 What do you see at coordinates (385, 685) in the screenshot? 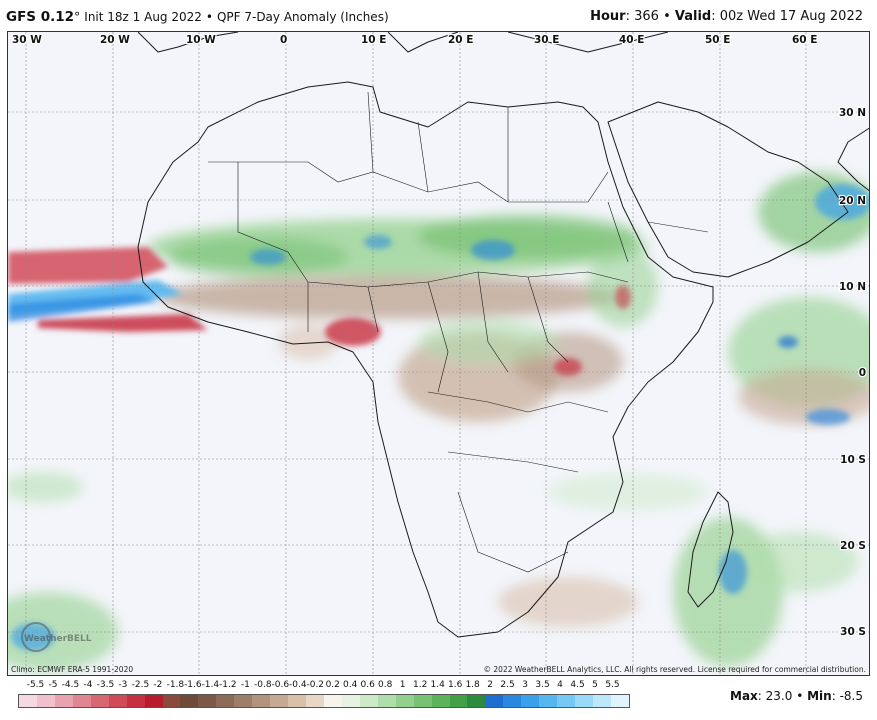
I see `scale-label: 0.8` at bounding box center [385, 685].